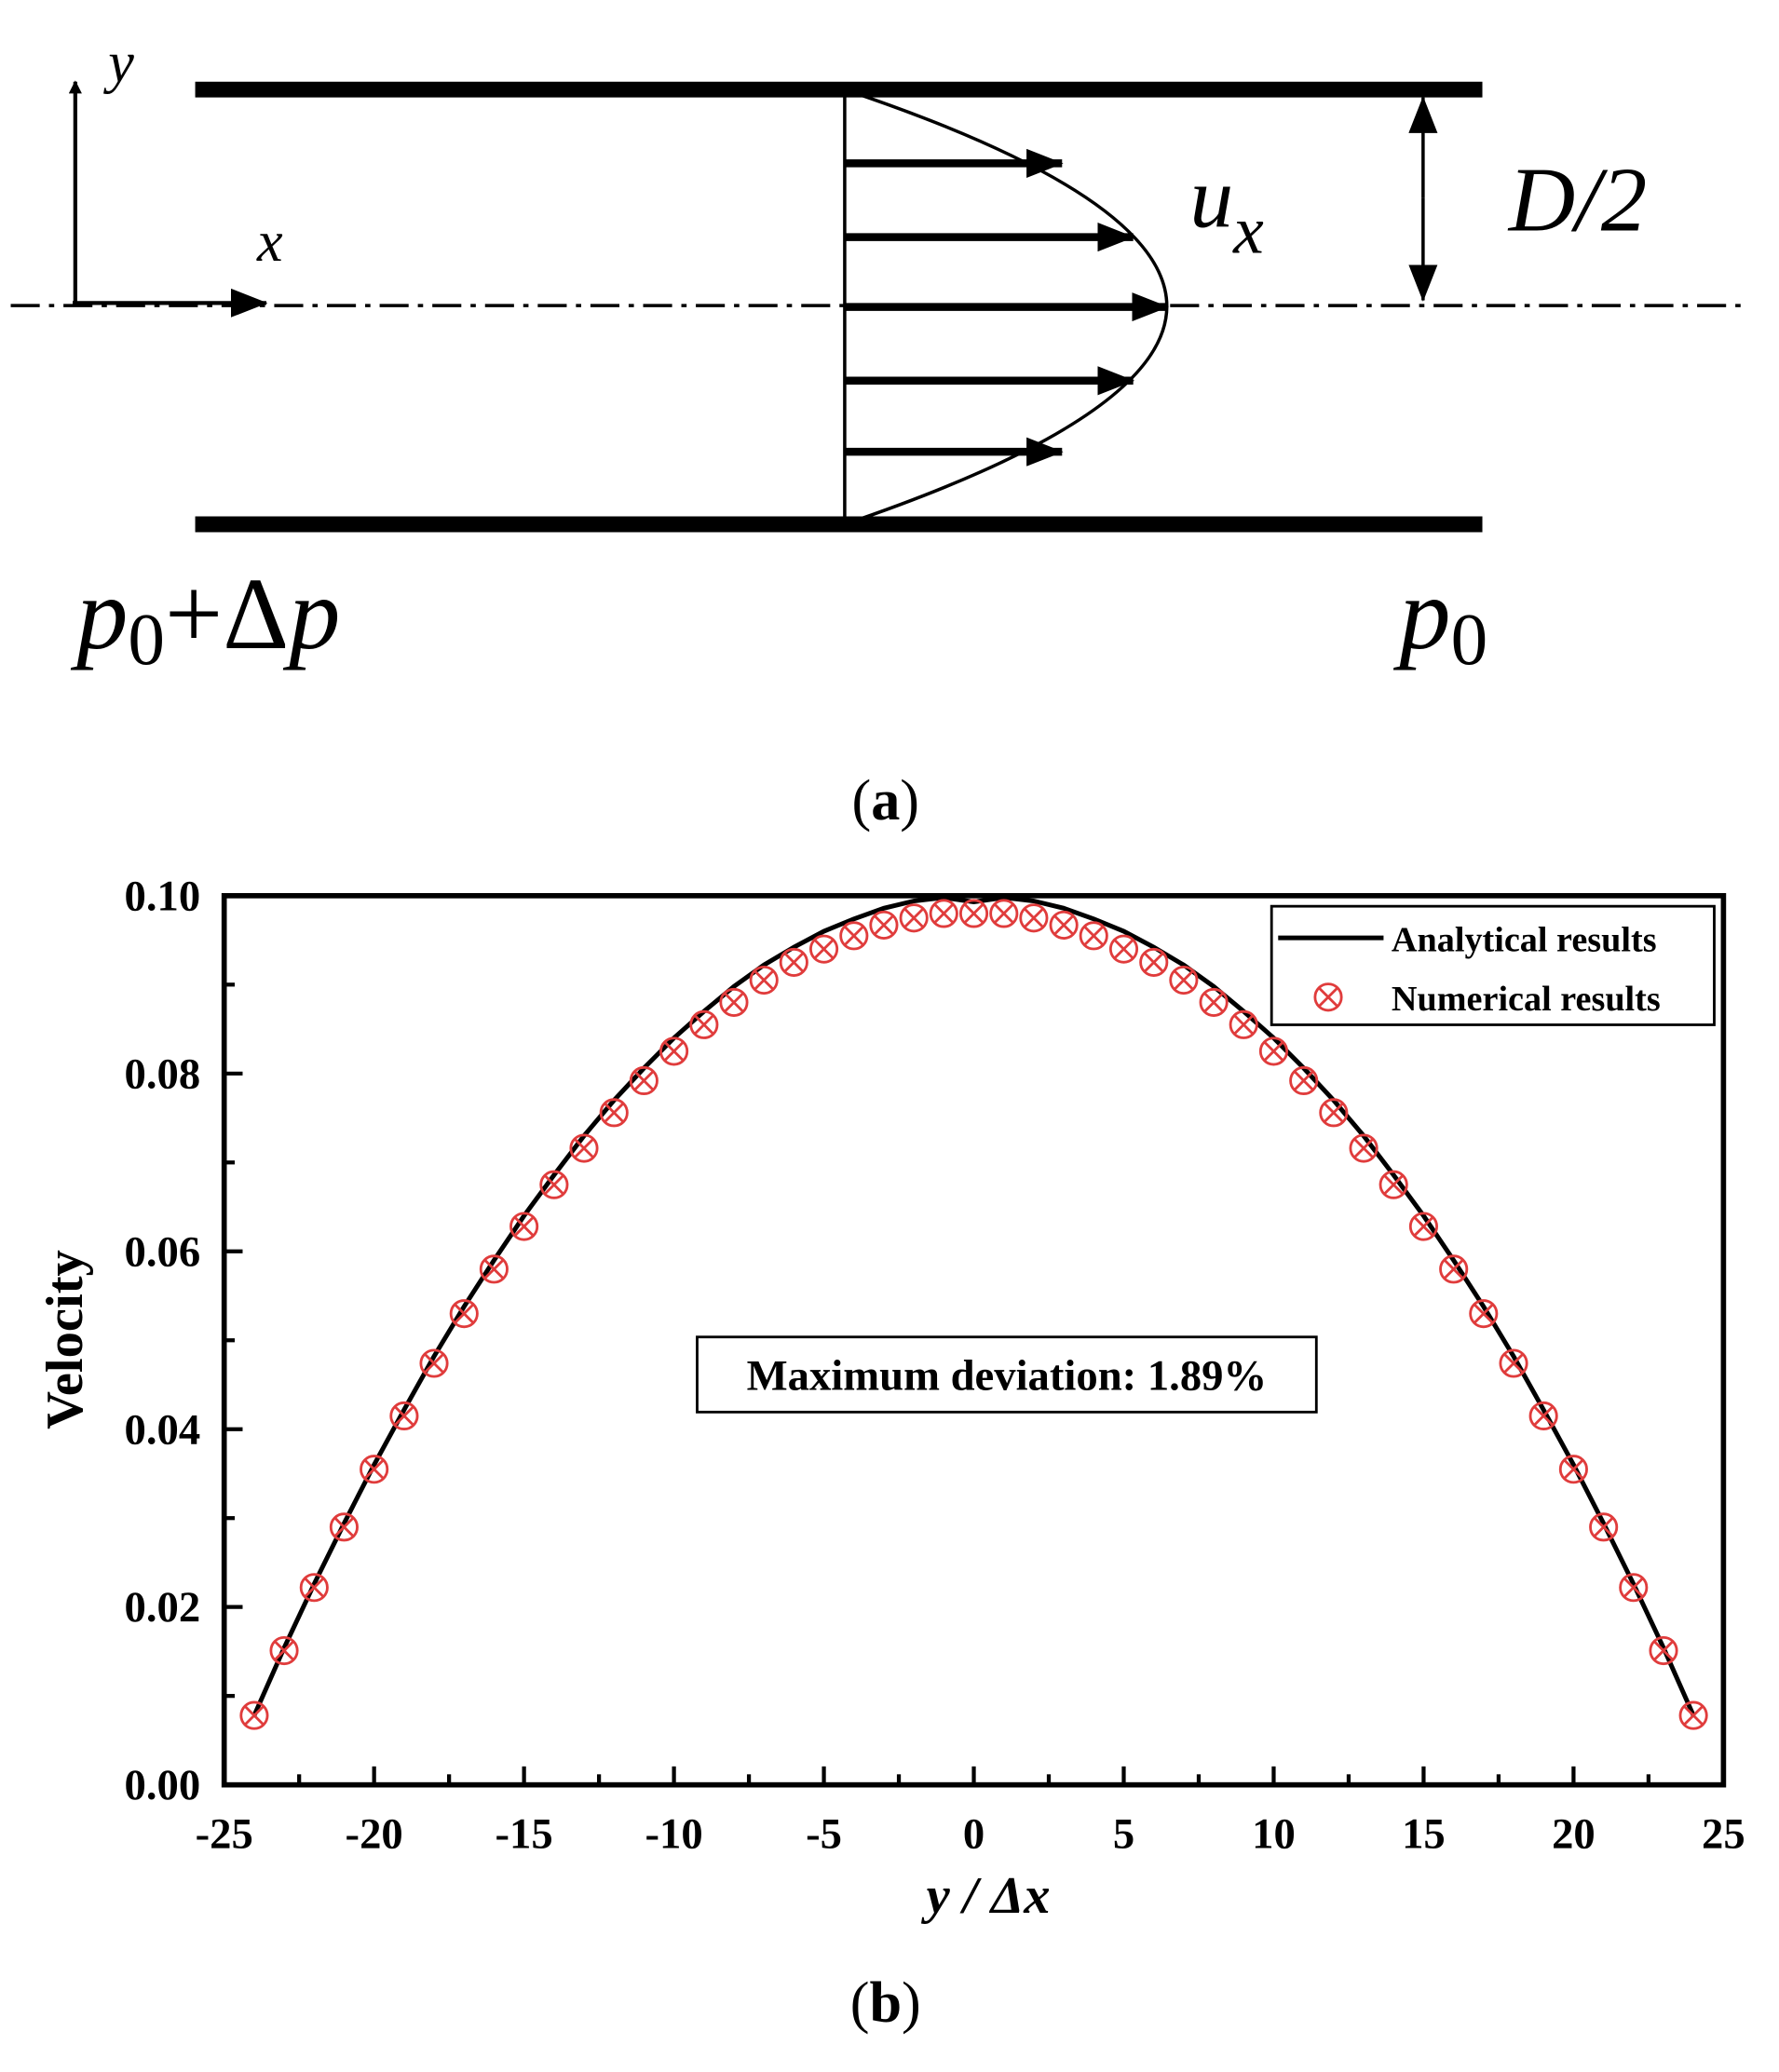 This screenshot has height=2072, width=1779. I want to click on legend: Analytical results Numerical results, so click(1493, 965).